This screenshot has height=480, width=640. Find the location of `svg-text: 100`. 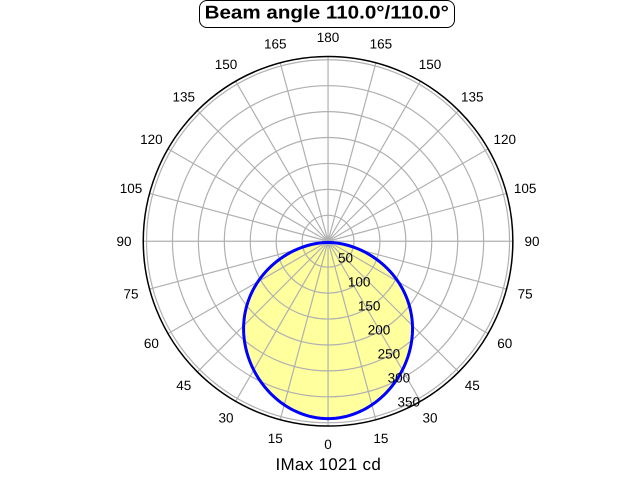

svg-text: 100 is located at coordinates (359, 282).